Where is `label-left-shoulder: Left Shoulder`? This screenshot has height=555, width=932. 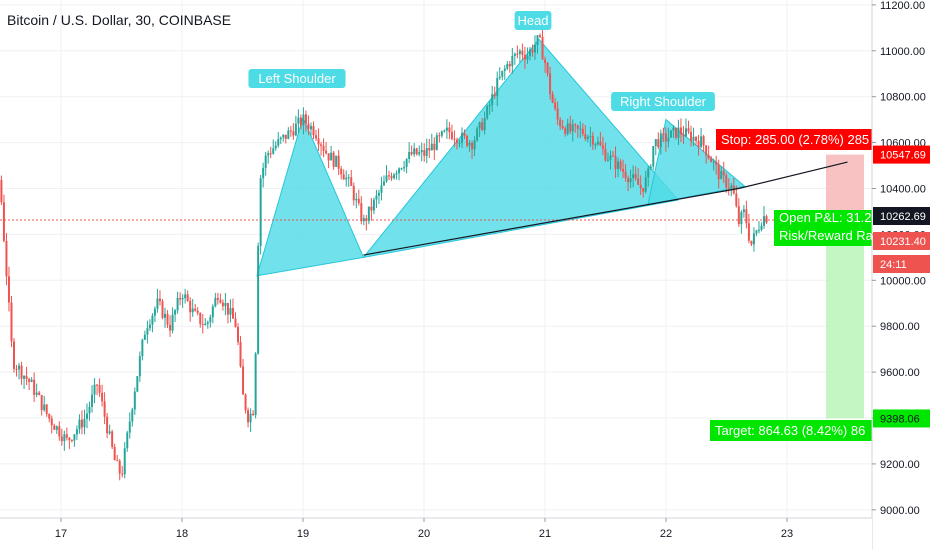
label-left-shoulder: Left Shoulder is located at coordinates (297, 78).